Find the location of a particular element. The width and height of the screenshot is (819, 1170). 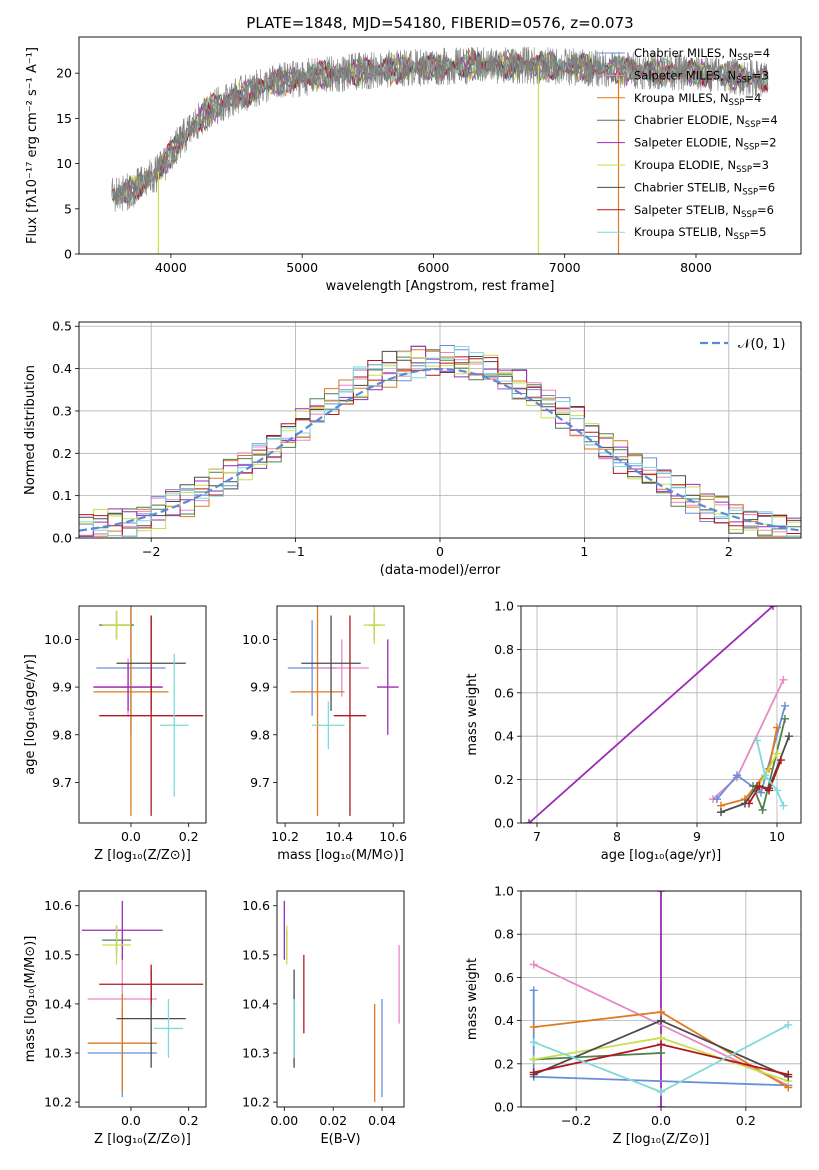

mass-vs-ebv-ytick-label: 10.3 is located at coordinates (256, 1053).